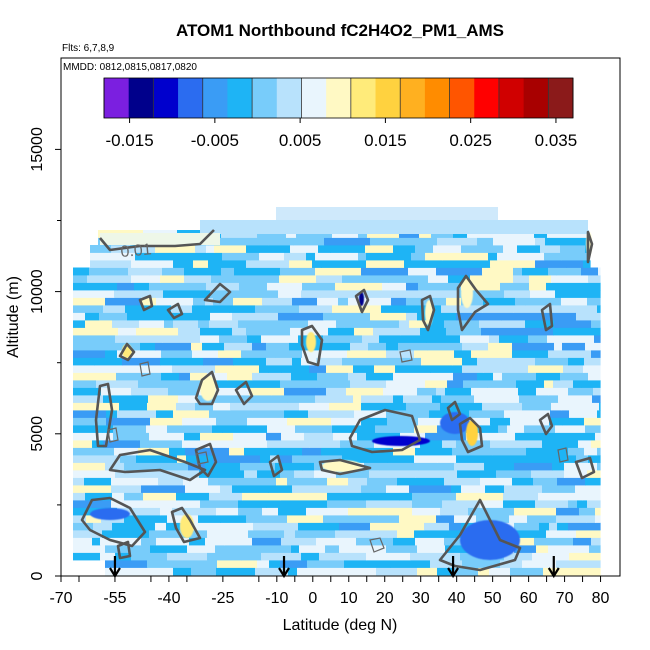  Describe the element at coordinates (553, 573) in the screenshot. I see `flight-marker-arrowhead` at that location.